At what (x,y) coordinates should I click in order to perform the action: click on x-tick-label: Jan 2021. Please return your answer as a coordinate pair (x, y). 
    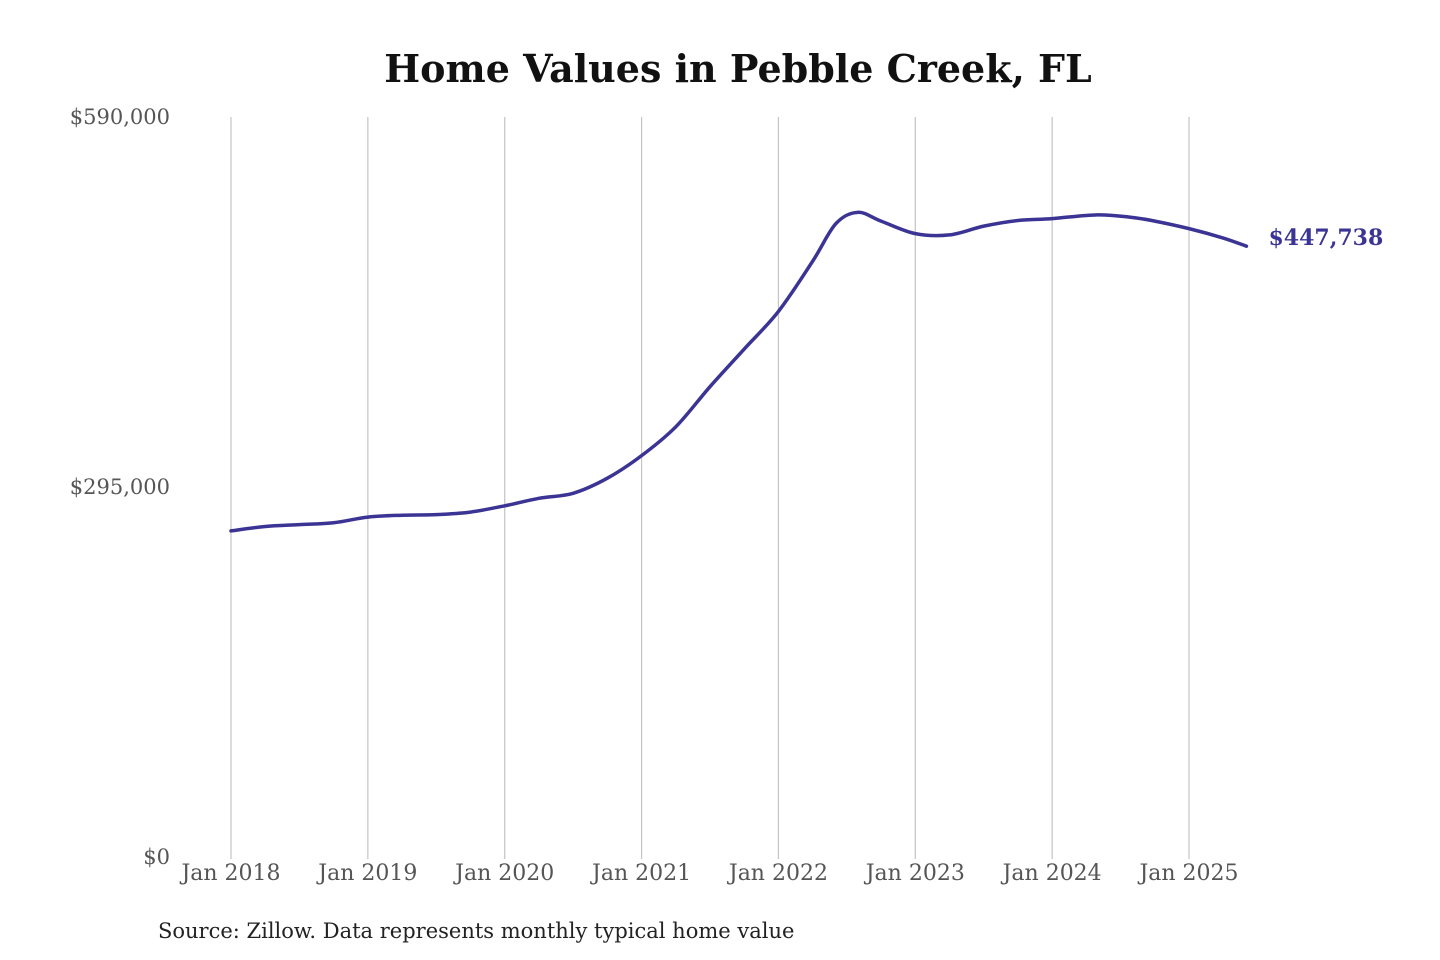
    Looking at the image, I should click on (640, 873).